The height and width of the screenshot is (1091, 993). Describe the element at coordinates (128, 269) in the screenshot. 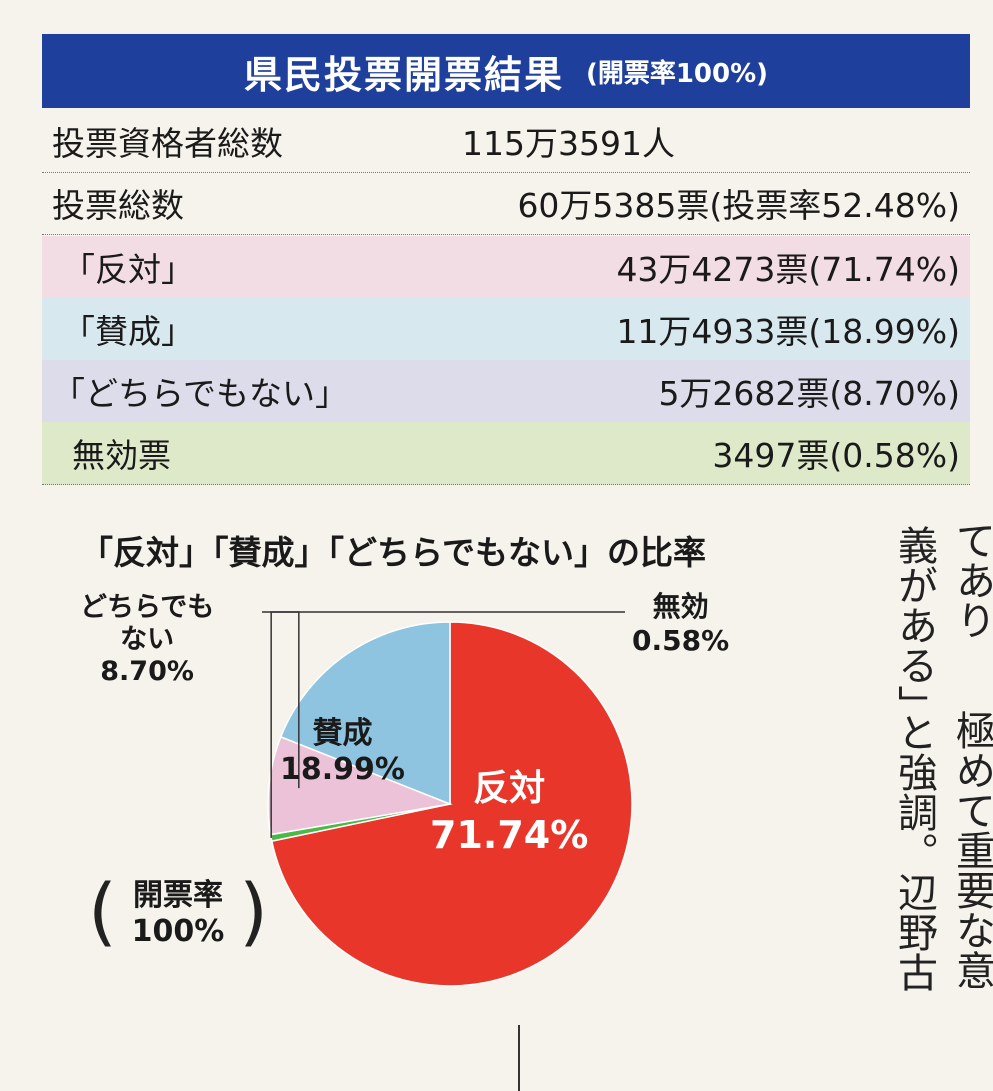

I see `result-label: 「反対」` at that location.